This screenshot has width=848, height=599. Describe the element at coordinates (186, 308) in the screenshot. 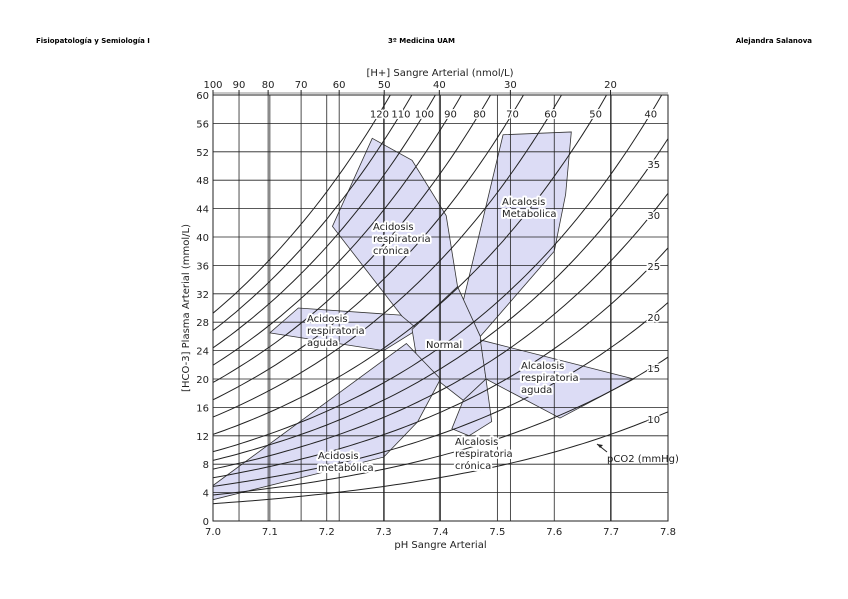

I see `y-axis-label: [HCO-3] Plasma Arterial (mmol/L)` at that location.